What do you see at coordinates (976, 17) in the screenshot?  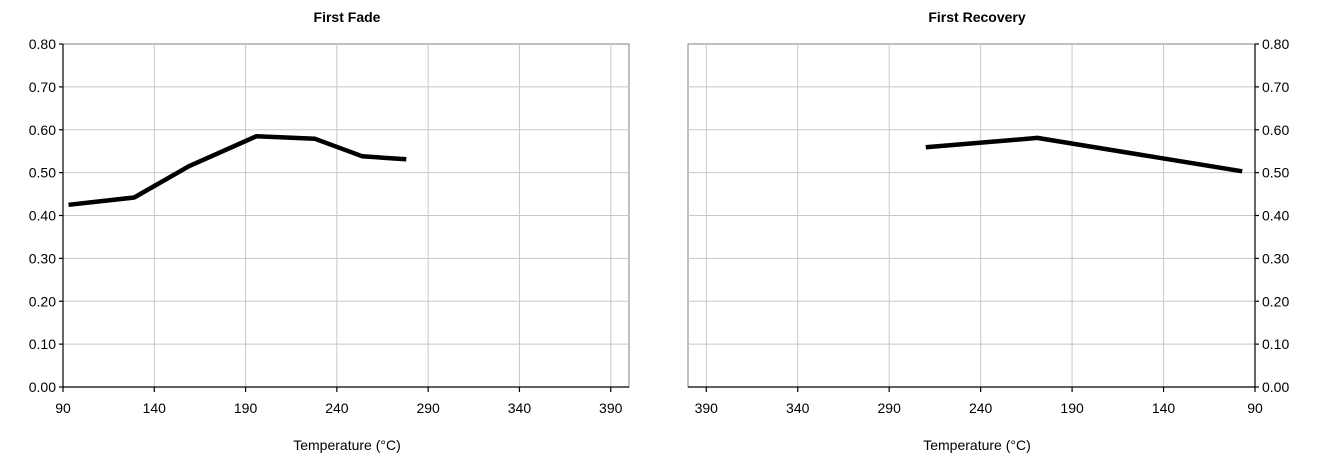 I see `chart-title: First Recovery` at bounding box center [976, 17].